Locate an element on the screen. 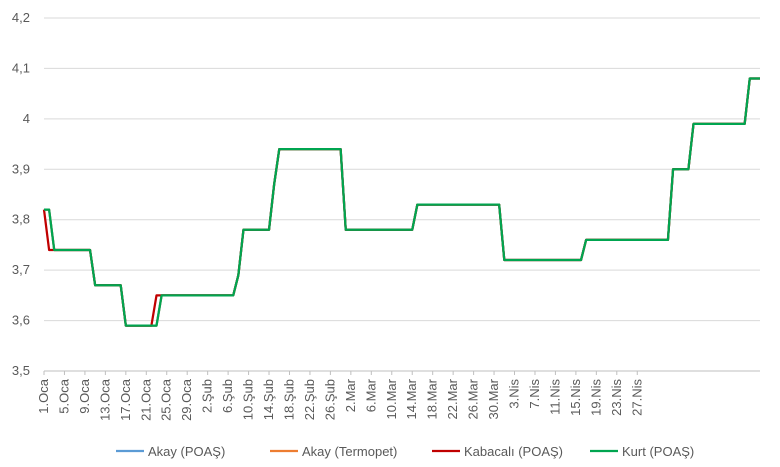 The image size is (780, 467). x-tick-label: 3.Nis is located at coordinates (514, 394).